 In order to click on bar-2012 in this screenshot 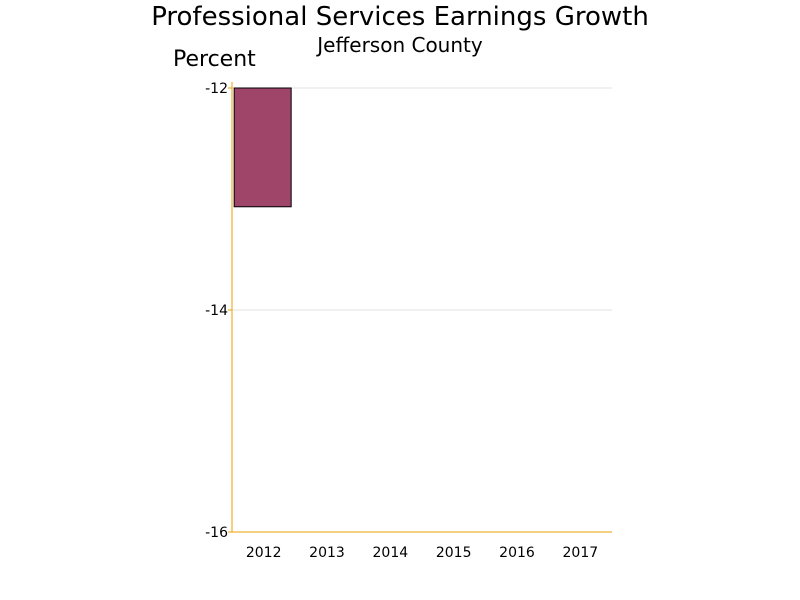, I will do `click(262, 147)`.